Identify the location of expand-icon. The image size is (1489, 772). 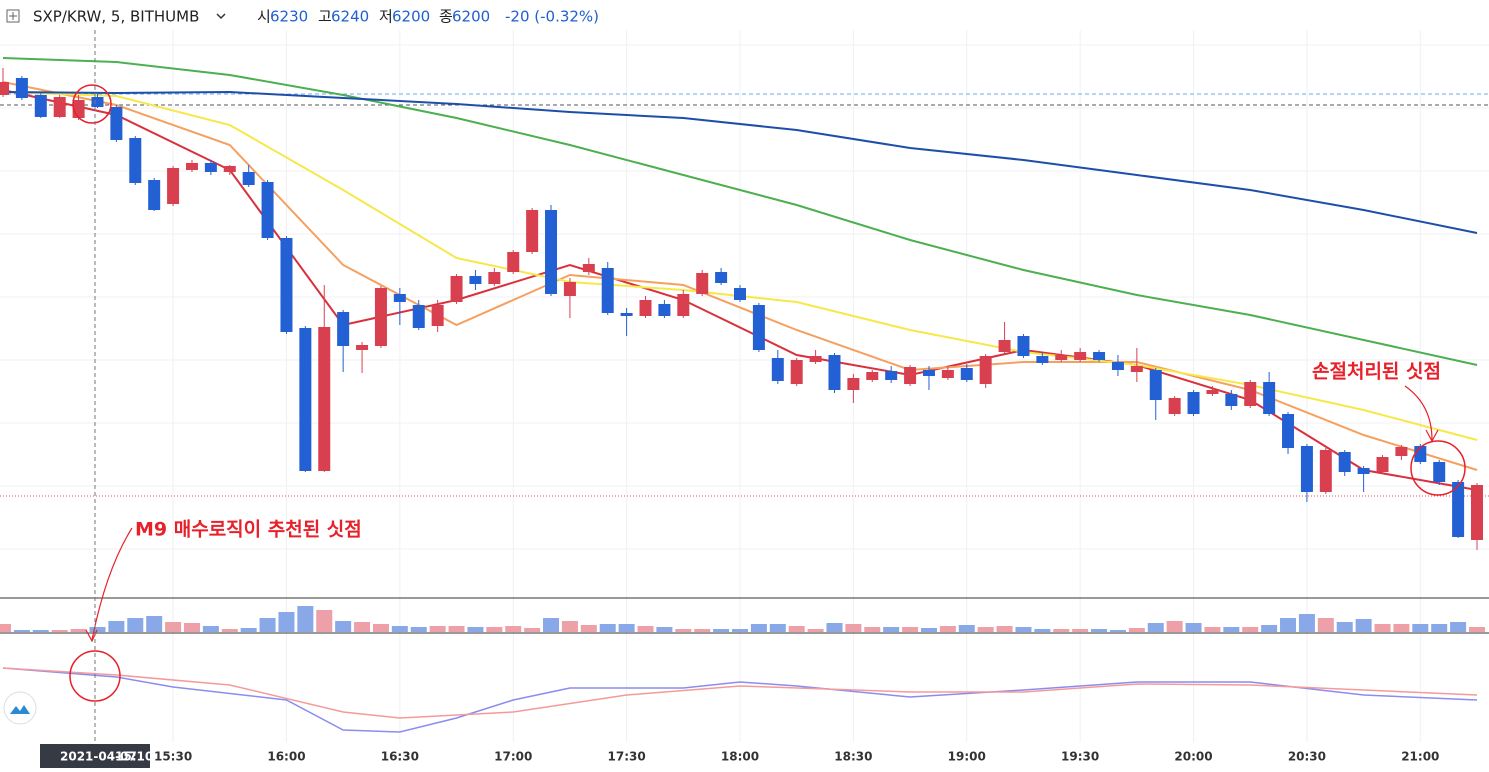
(13, 16).